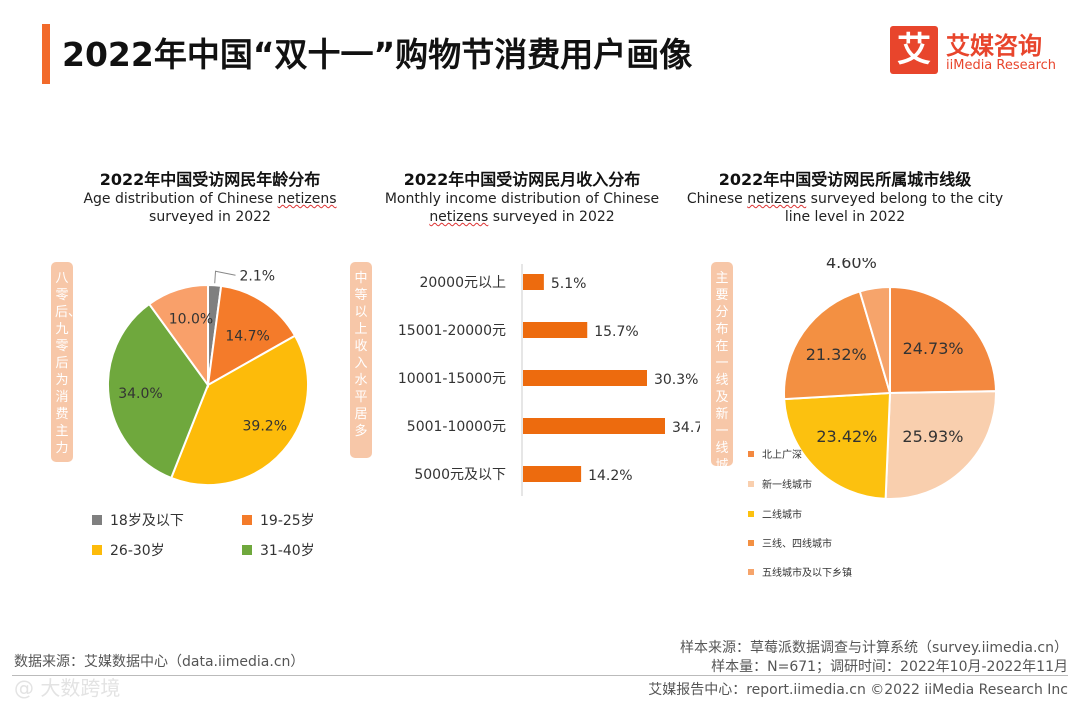 Image resolution: width=1080 pixels, height=701 pixels. I want to click on legend-label: 五线城市及以下乡镇, so click(807, 573).